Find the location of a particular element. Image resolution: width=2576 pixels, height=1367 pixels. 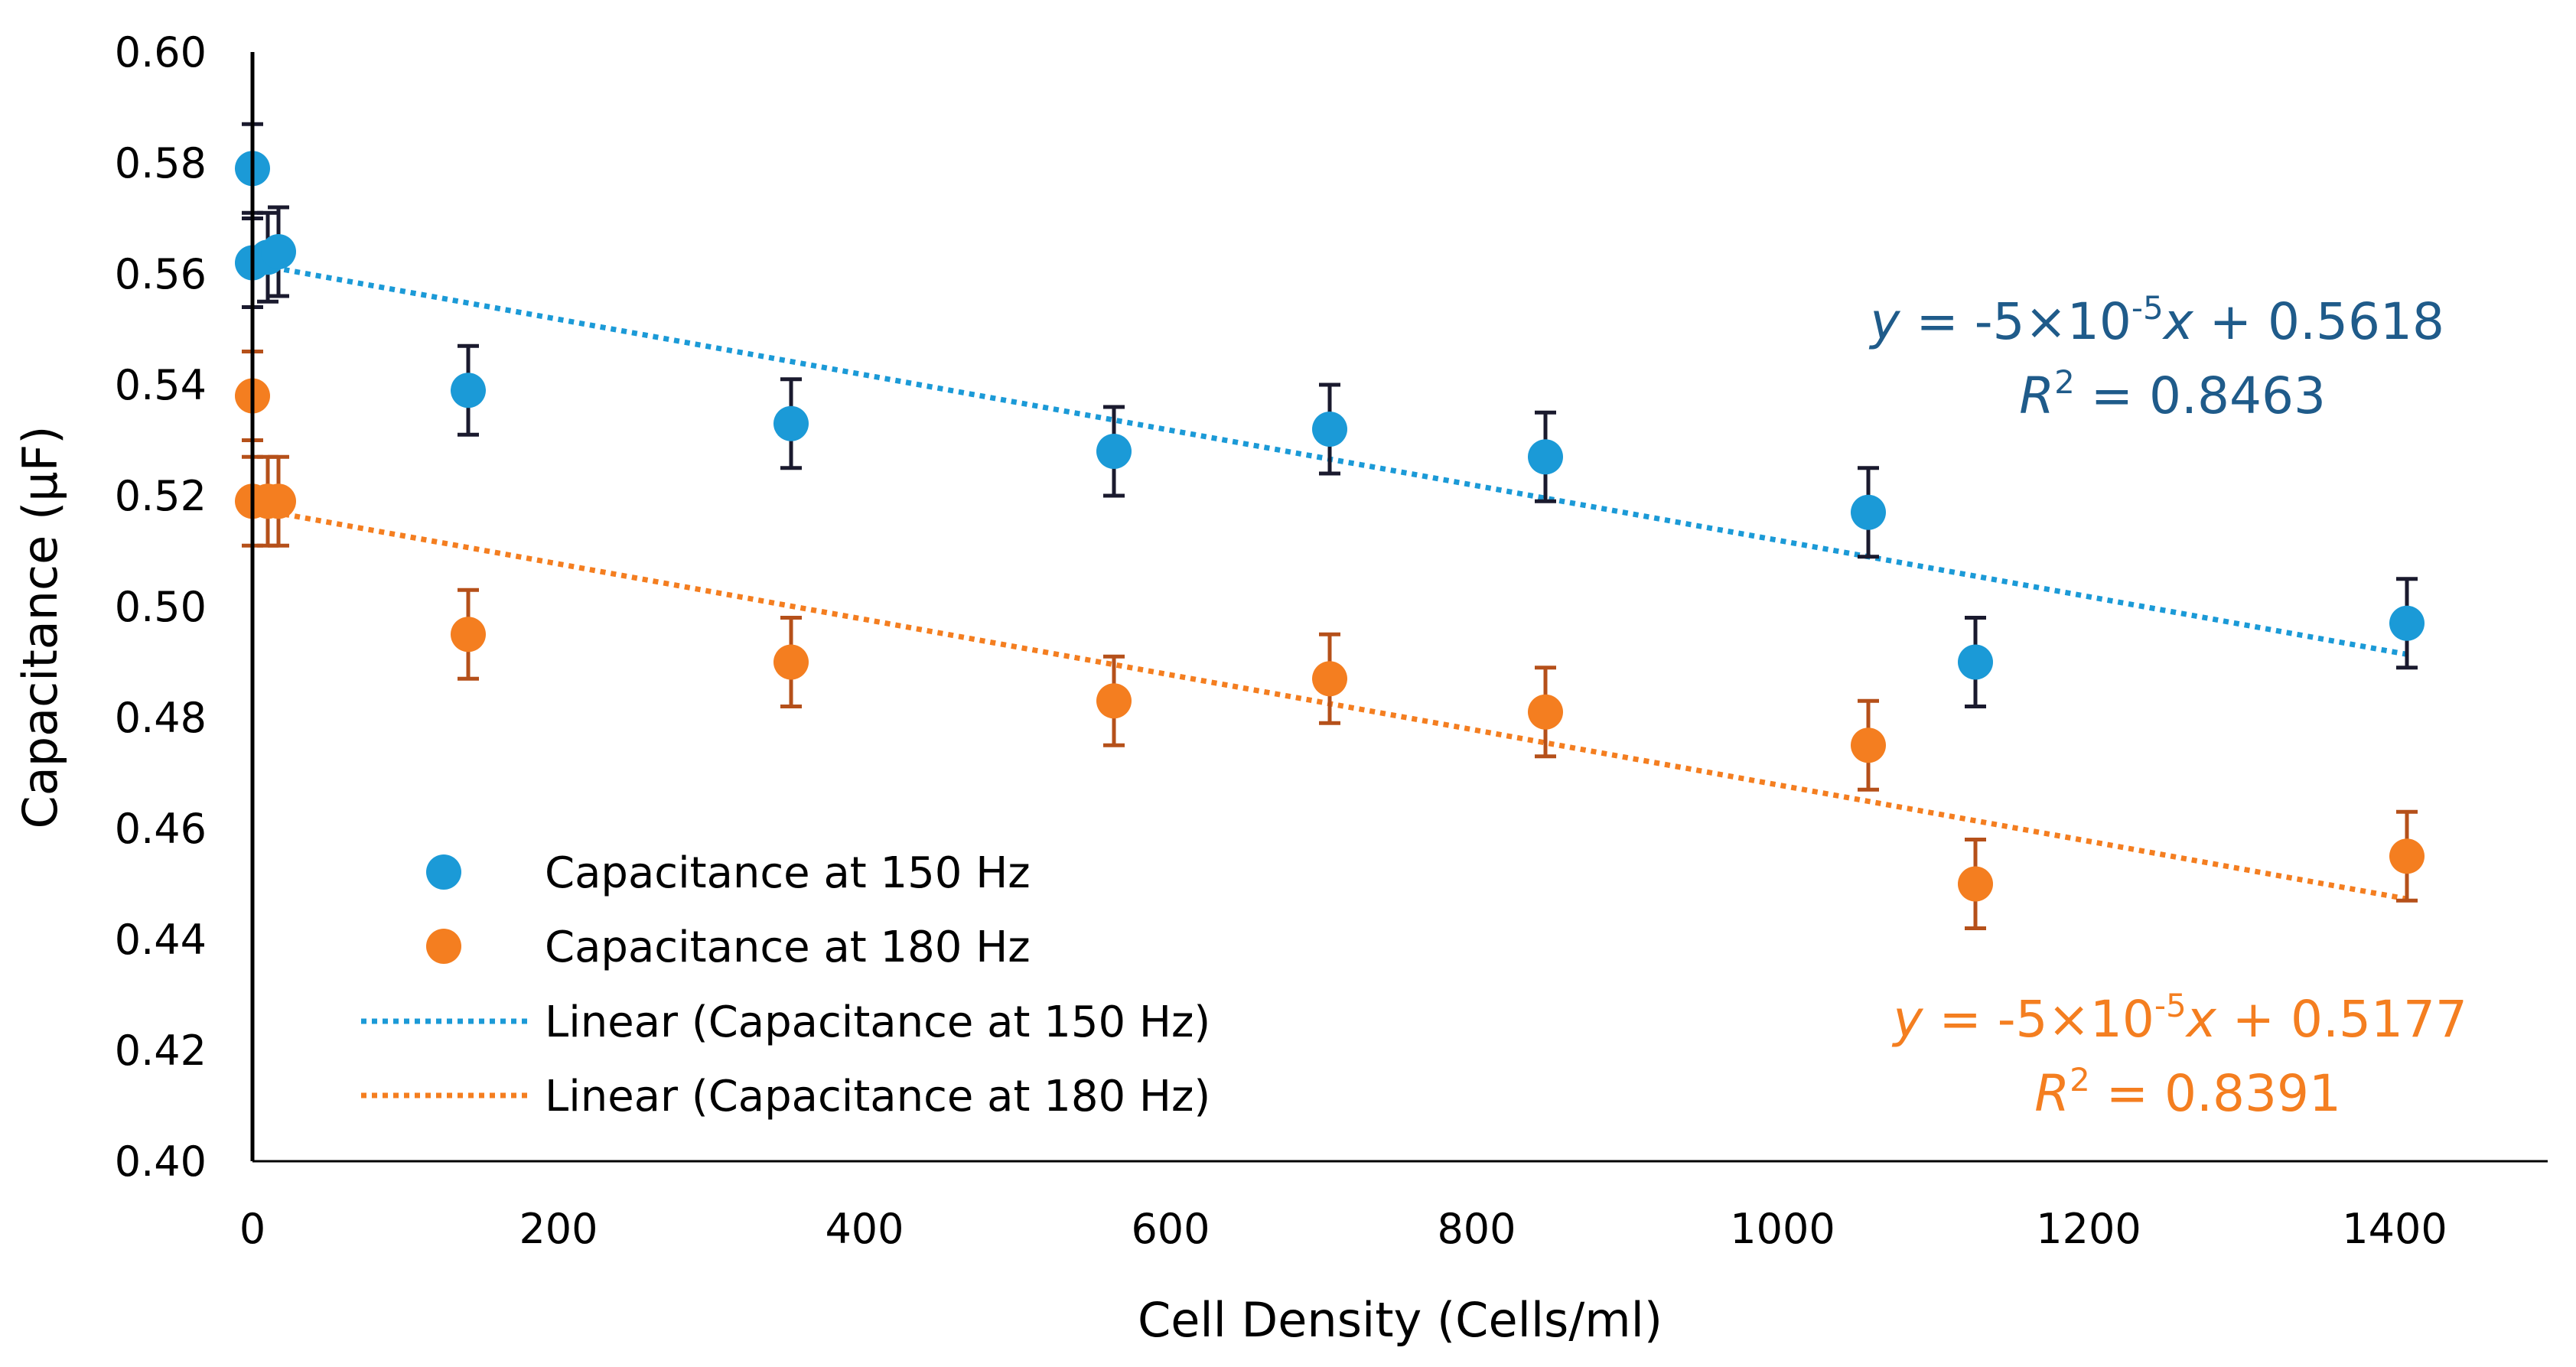

x-tick-label: 1400 is located at coordinates (2395, 1229).